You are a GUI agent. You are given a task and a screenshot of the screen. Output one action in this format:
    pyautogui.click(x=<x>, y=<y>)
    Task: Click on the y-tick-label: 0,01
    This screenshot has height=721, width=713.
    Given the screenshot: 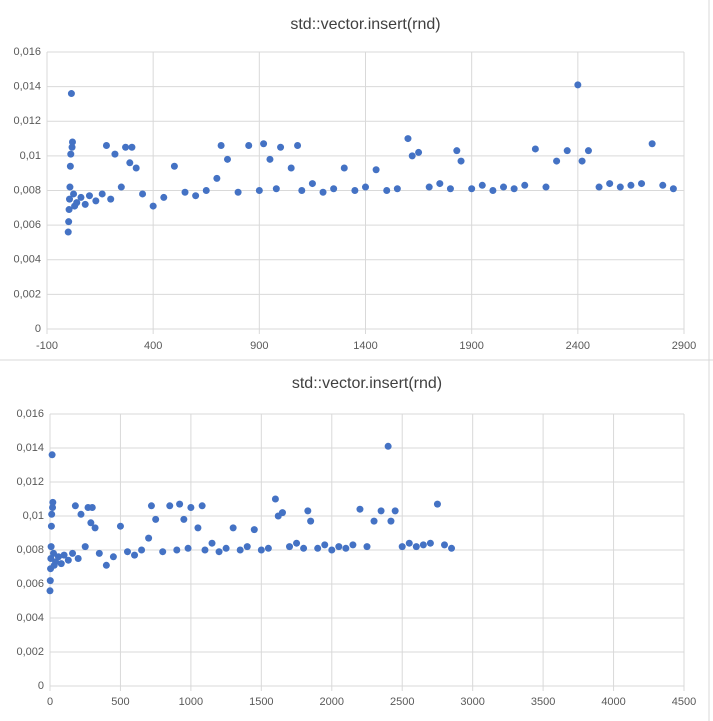 What is the action you would take?
    pyautogui.click(x=30, y=156)
    